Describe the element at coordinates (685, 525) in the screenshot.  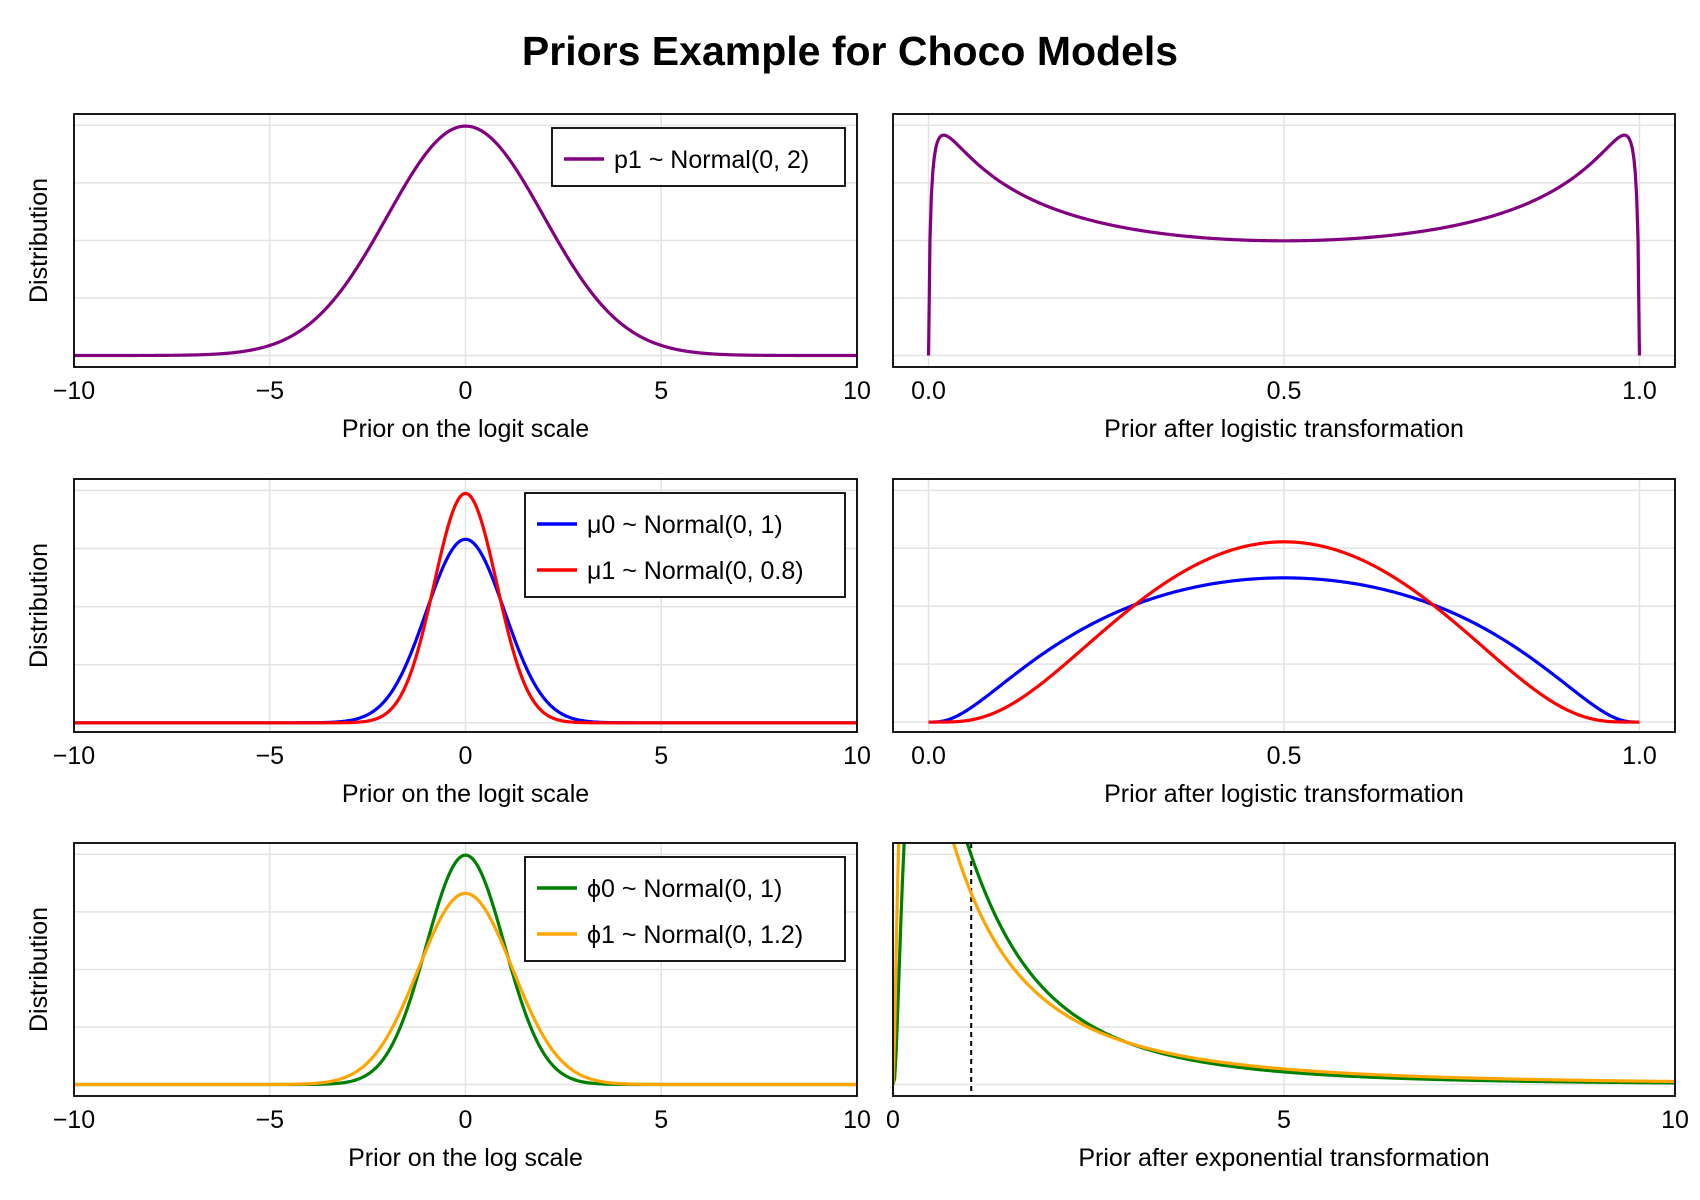
I see `legend-label: μ0 ~ Normal(0, 1)` at that location.